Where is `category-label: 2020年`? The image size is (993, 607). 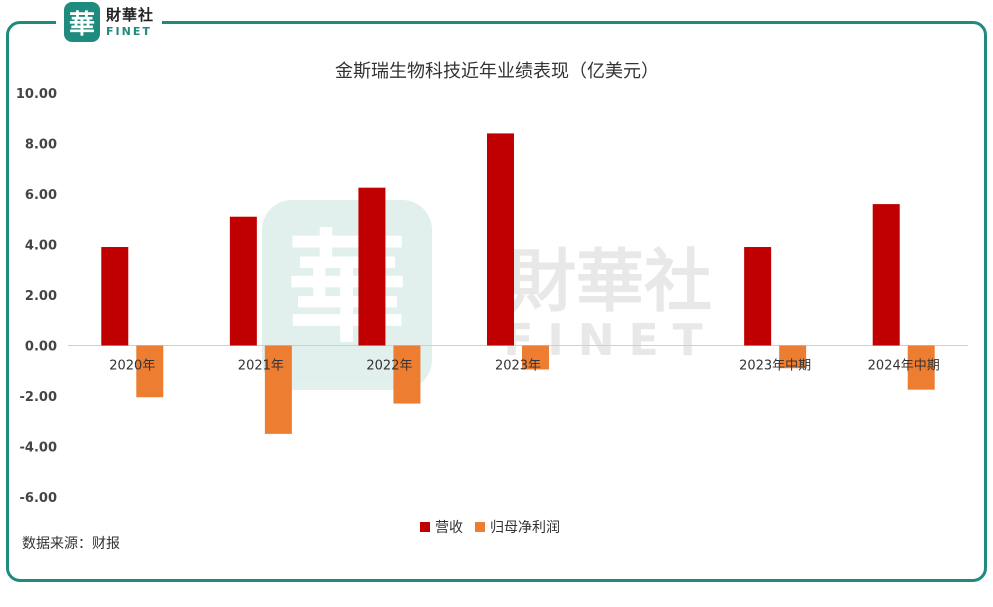 category-label: 2020年 is located at coordinates (132, 366).